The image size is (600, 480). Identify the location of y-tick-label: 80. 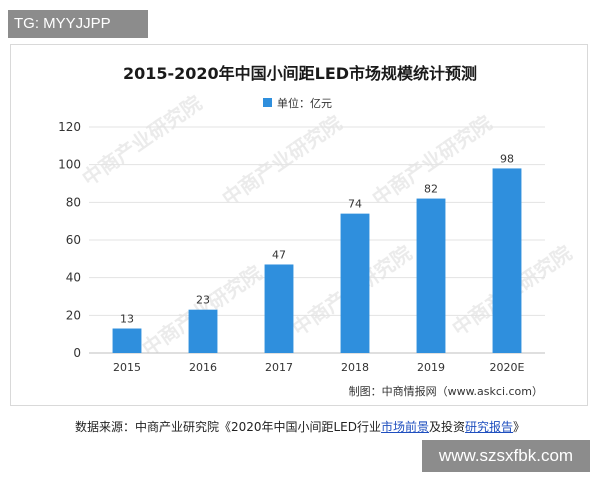
(73, 202).